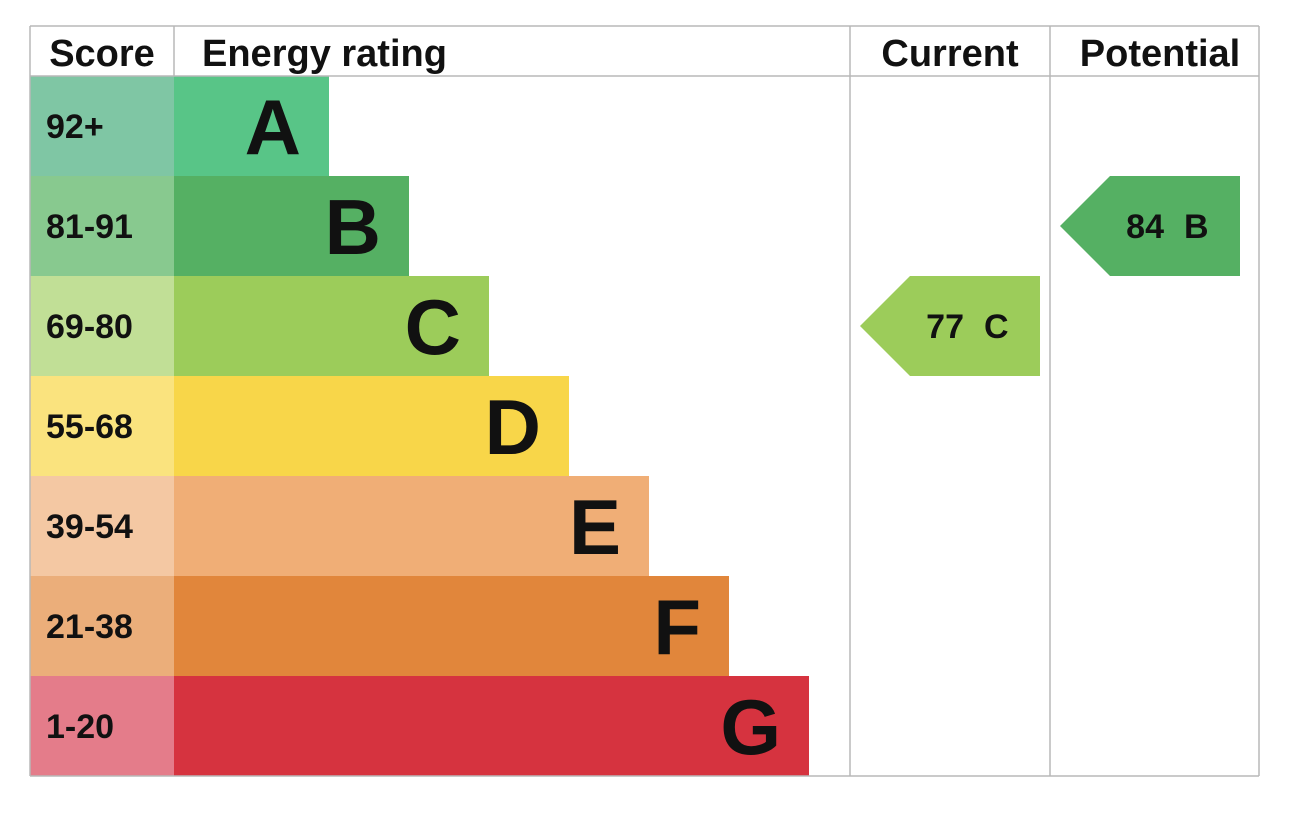 This screenshot has height=836, width=1298. I want to click on current-rating-arrow, so click(950, 326).